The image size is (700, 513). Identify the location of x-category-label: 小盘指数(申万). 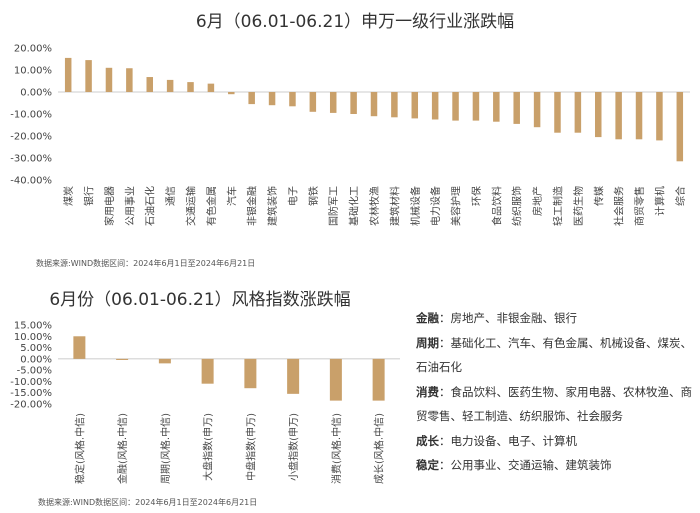
(293, 447).